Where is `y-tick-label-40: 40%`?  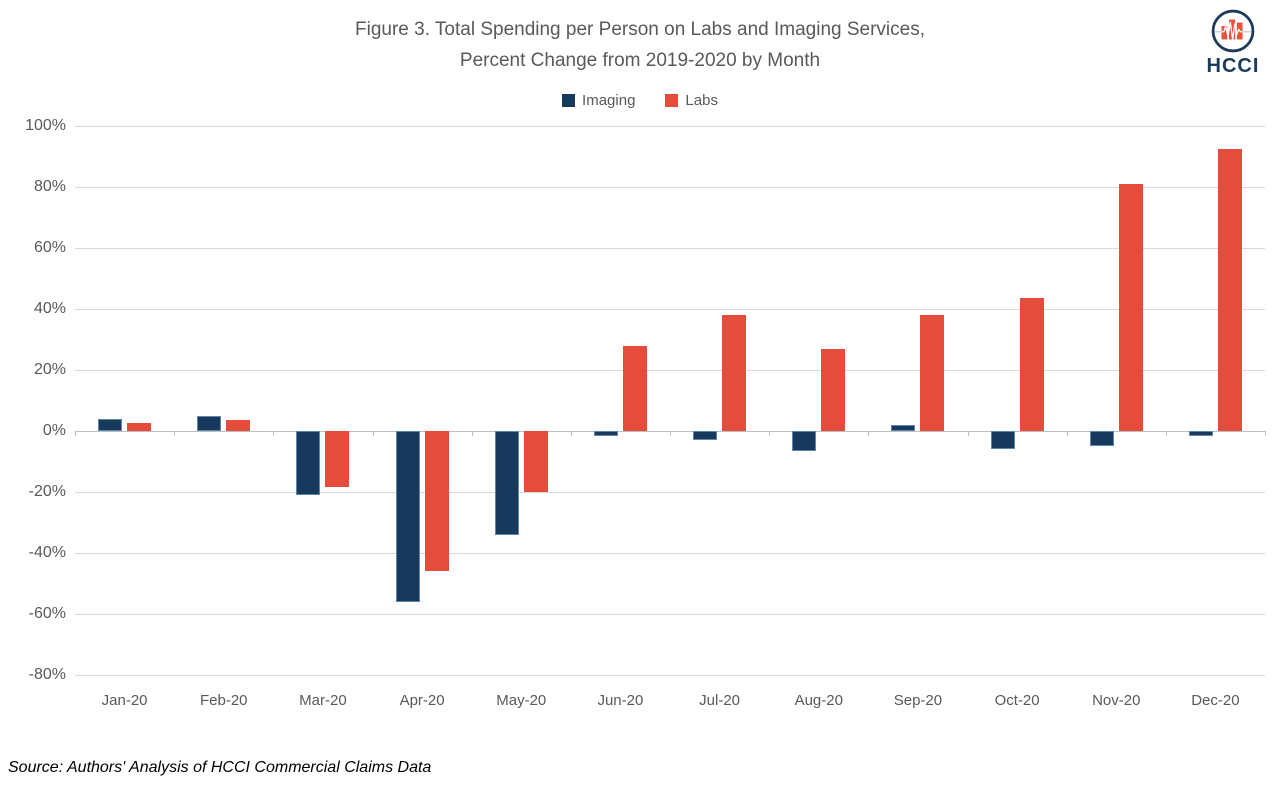
y-tick-label-40: 40% is located at coordinates (49, 308).